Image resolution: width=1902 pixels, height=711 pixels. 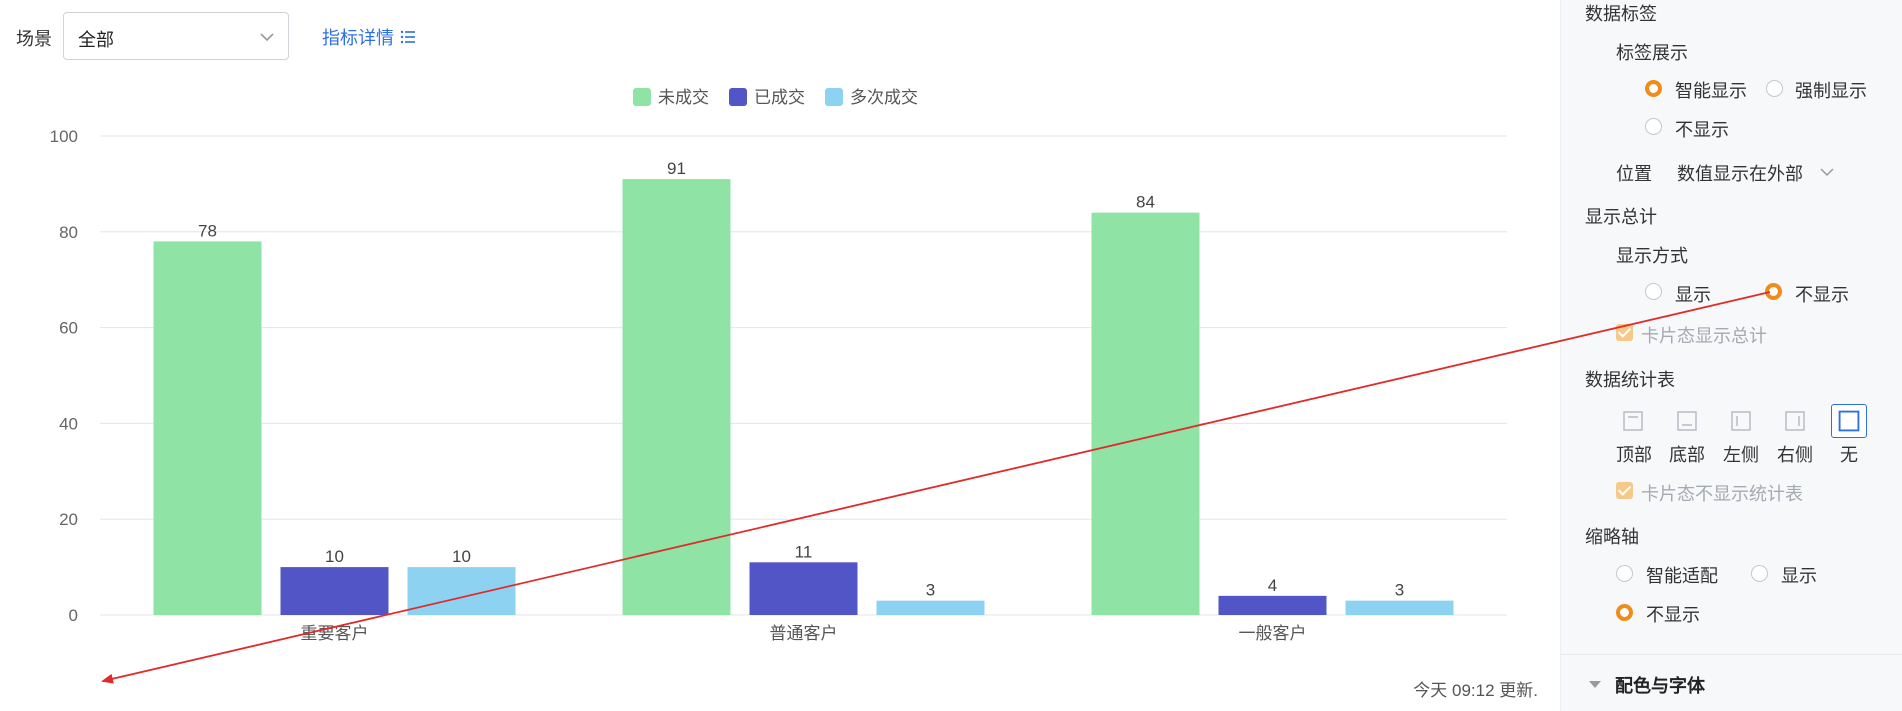 I want to click on table-bottom-icon, so click(x=1687, y=421).